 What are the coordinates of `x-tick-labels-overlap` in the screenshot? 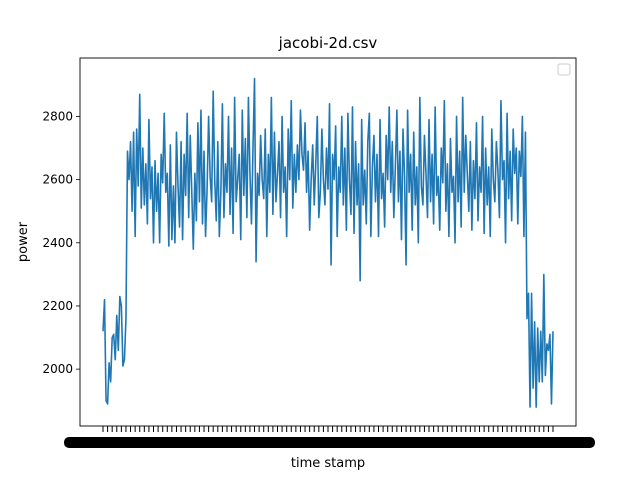 It's located at (329, 442).